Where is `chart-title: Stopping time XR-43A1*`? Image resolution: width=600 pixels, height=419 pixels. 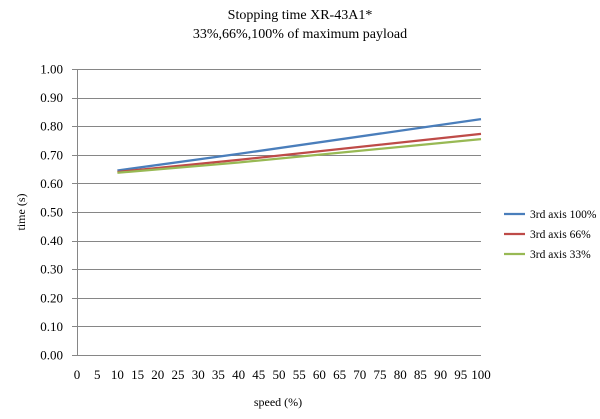 chart-title: Stopping time XR-43A1* is located at coordinates (300, 15).